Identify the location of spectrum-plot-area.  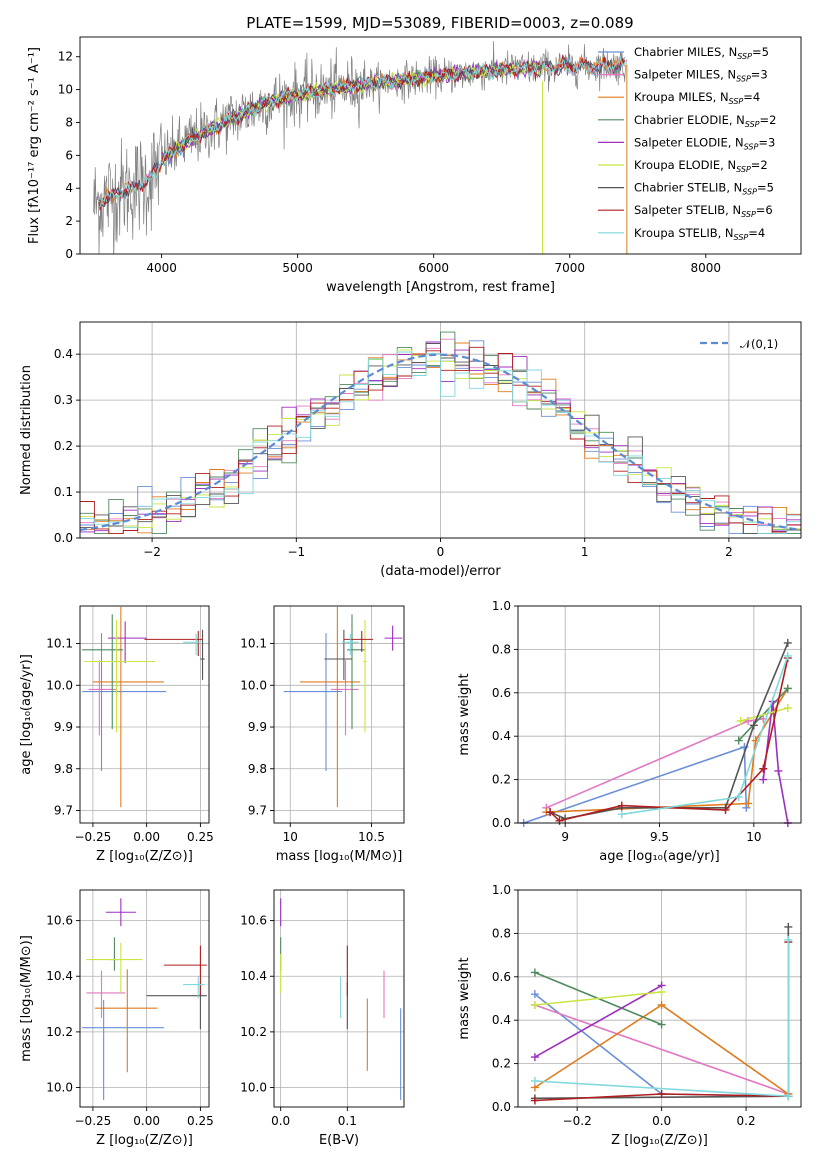
(360, 147).